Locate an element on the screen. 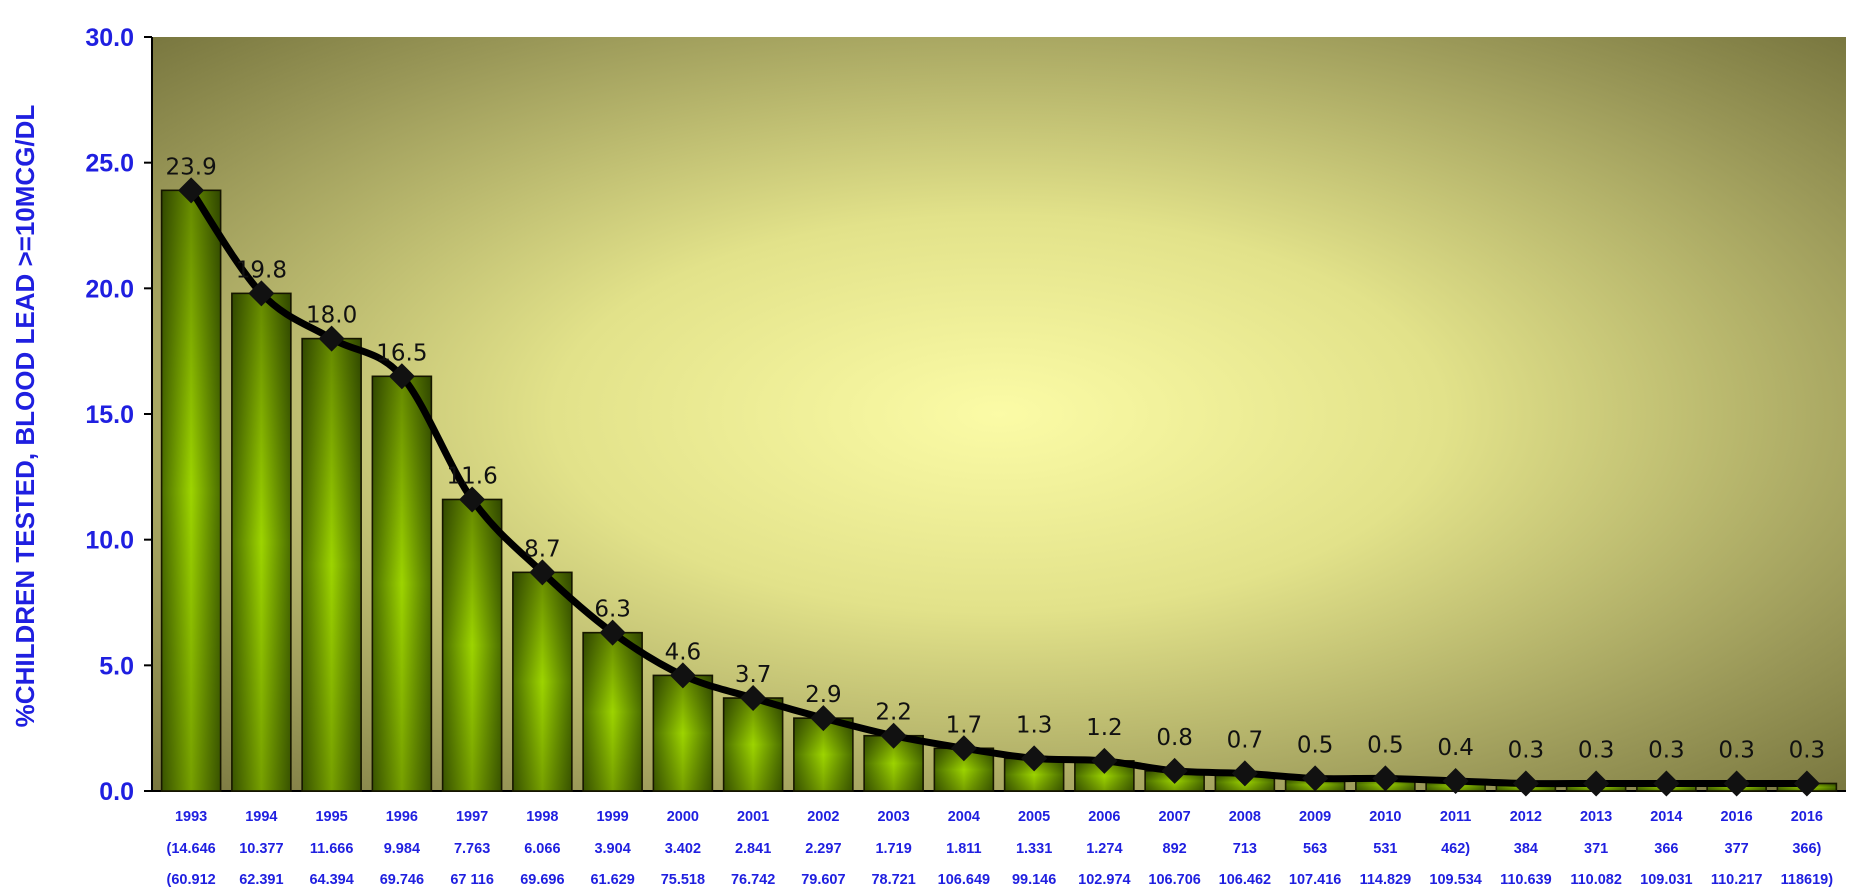 The height and width of the screenshot is (891, 1854). x-tick-label: 11.666 is located at coordinates (332, 849).